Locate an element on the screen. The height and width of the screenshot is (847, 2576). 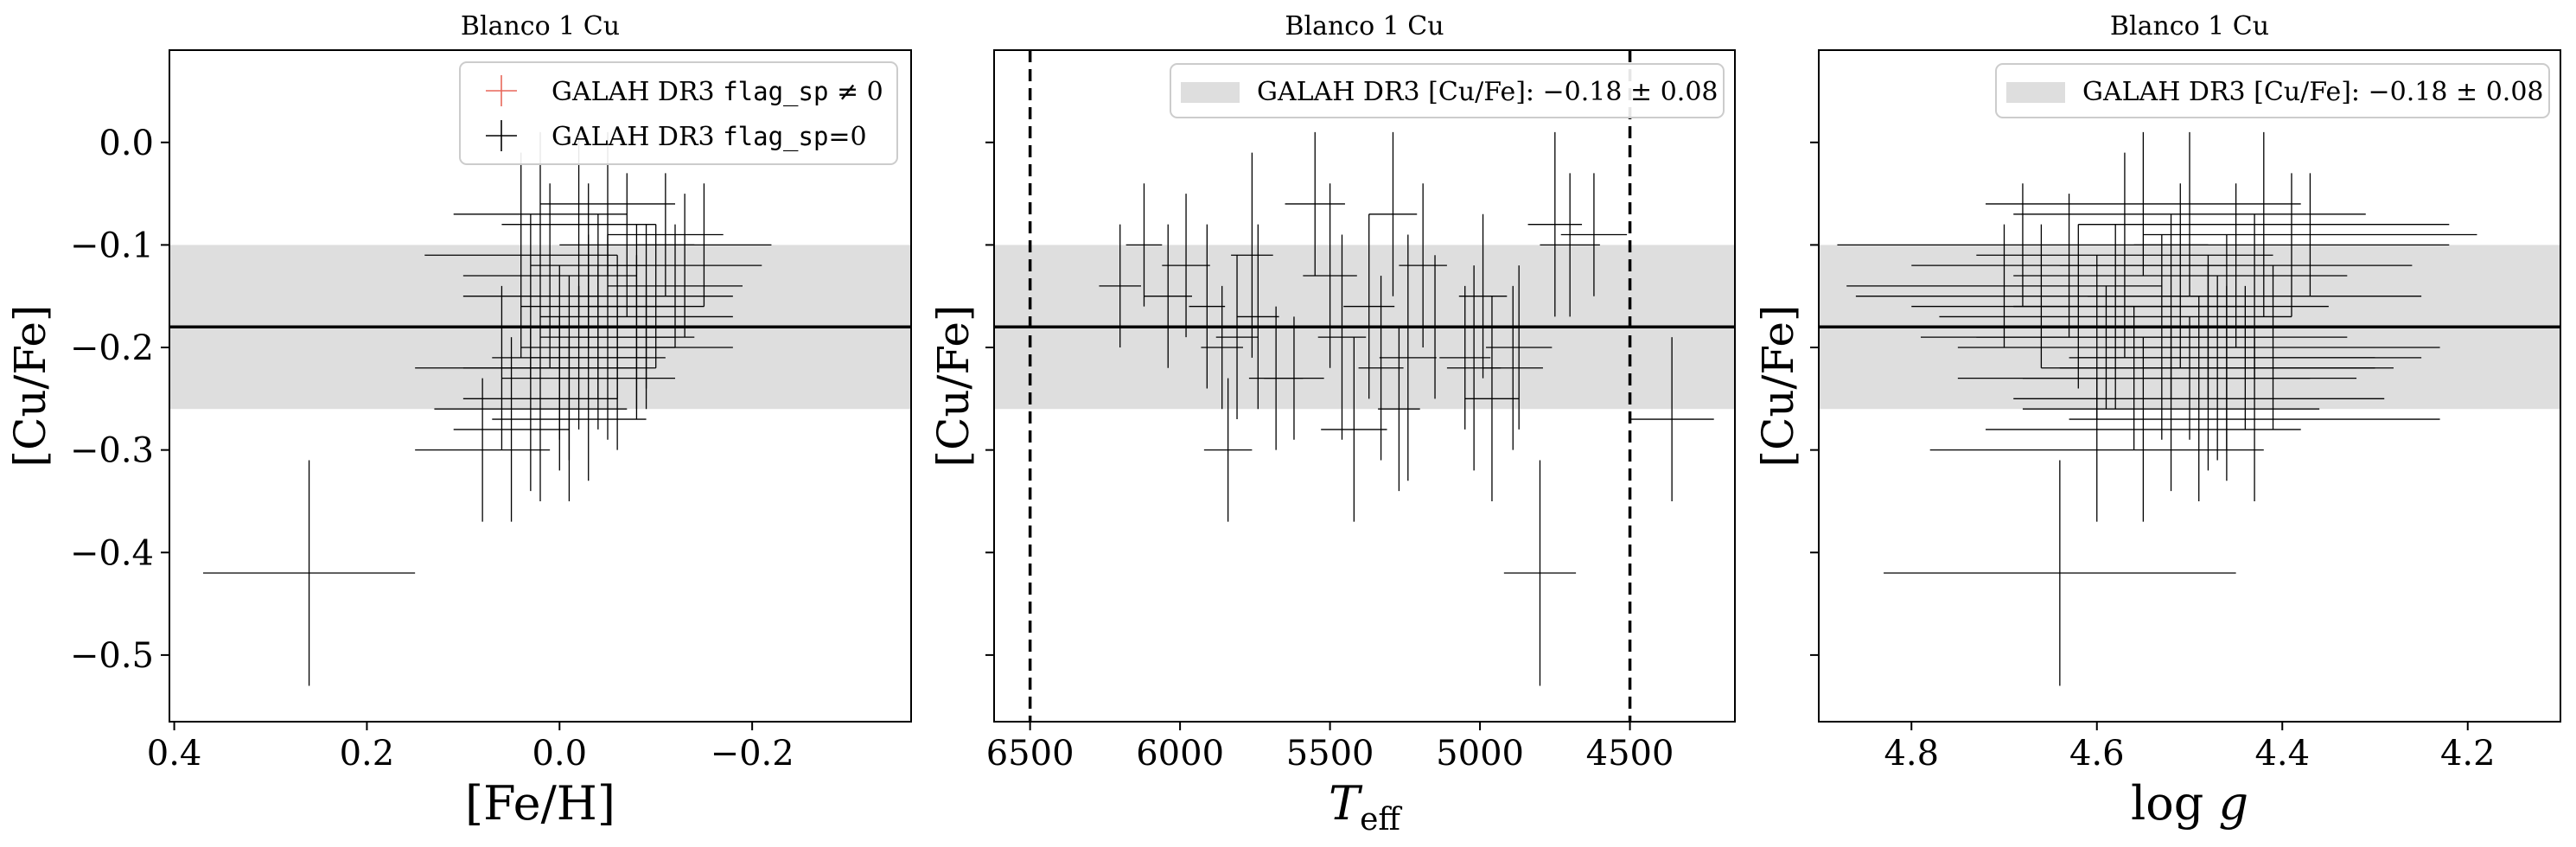
legend-box is located at coordinates (2272, 90).